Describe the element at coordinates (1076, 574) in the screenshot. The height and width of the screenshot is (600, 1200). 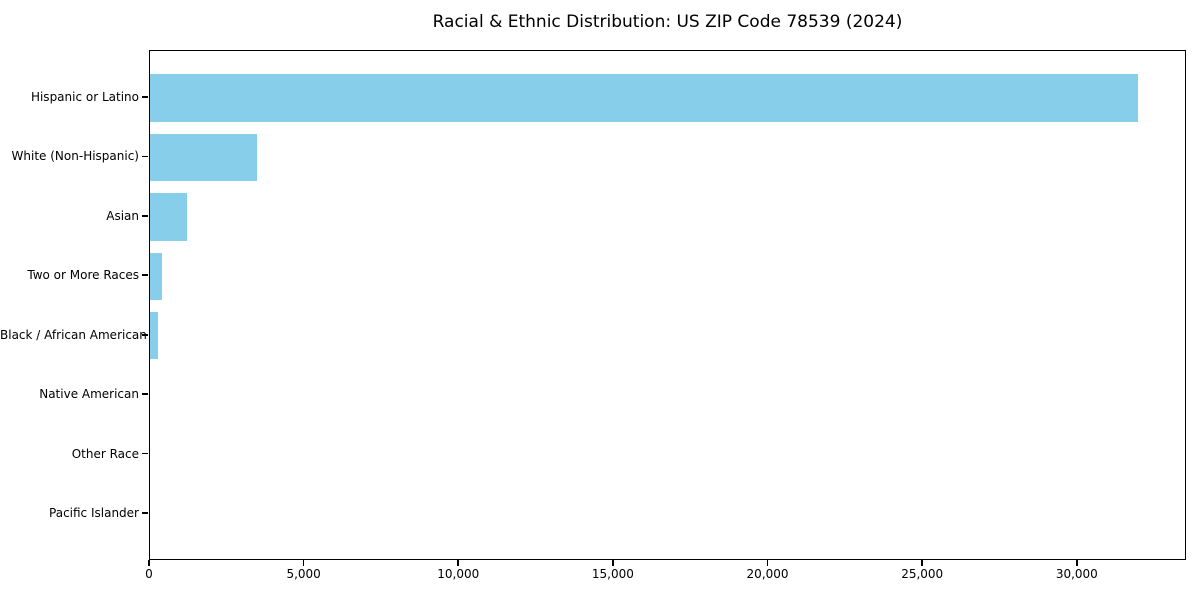
I see `x-tick-label: 30,000` at that location.